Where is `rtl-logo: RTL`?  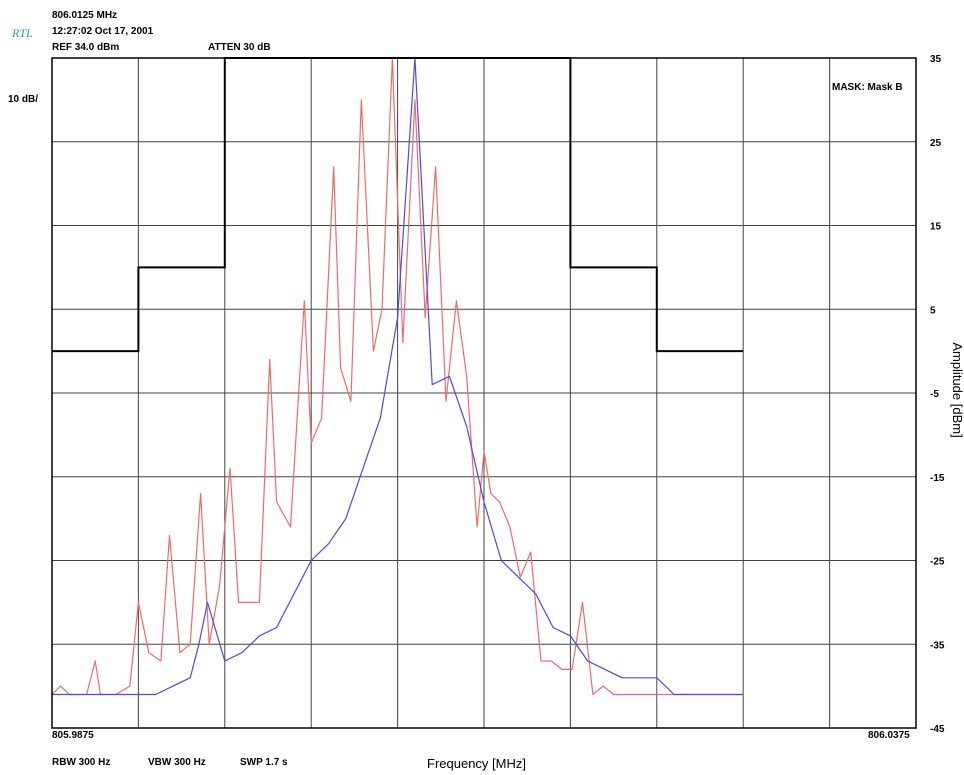
rtl-logo: RTL is located at coordinates (22, 33).